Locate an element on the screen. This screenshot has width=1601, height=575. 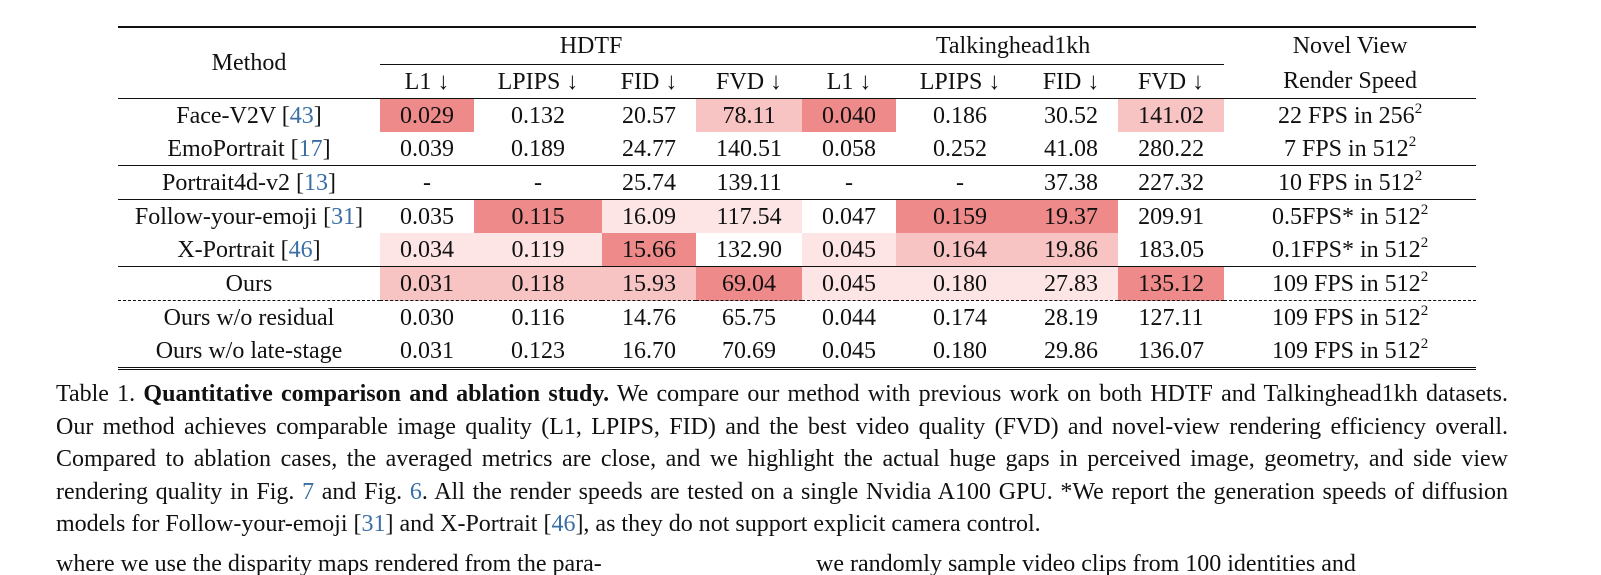
value-cell: 70.69 is located at coordinates (749, 350).